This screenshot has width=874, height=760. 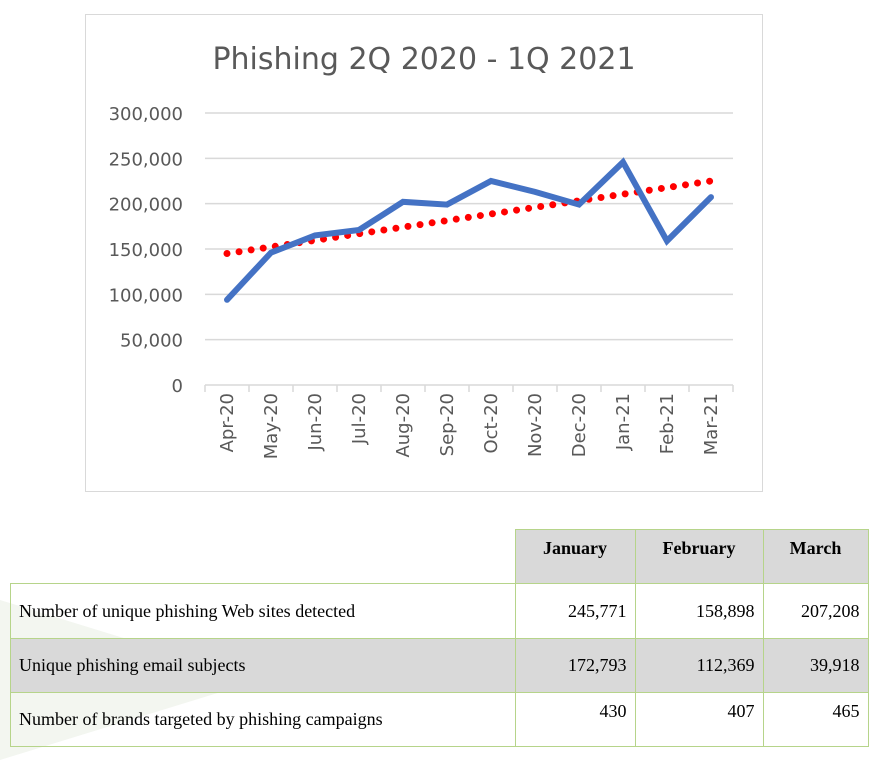 I want to click on cell-value: 430, so click(x=575, y=720).